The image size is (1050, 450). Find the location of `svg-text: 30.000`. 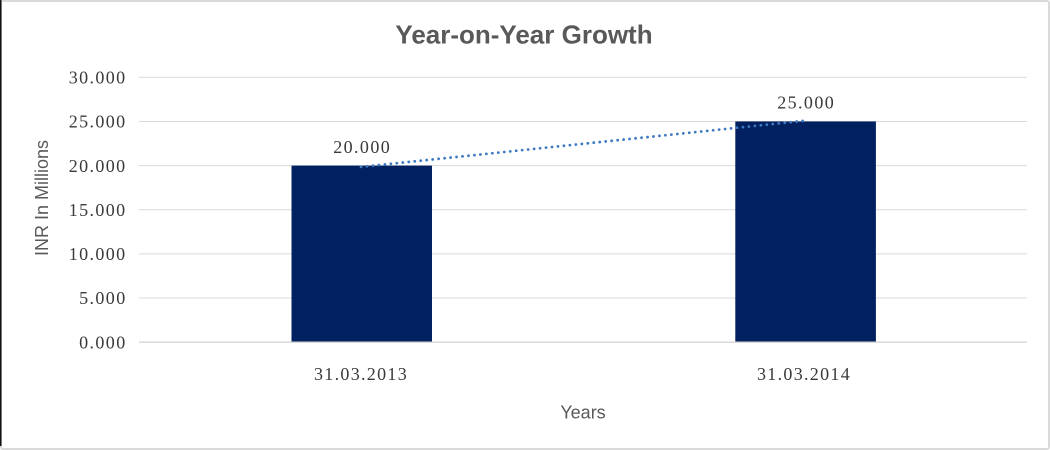

svg-text: 30.000 is located at coordinates (98, 78).